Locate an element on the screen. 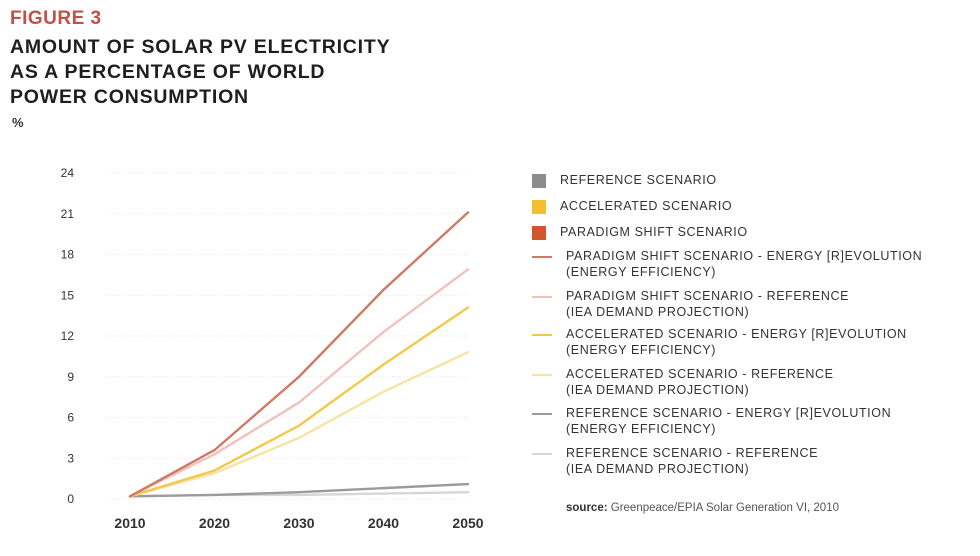 Image resolution: width=980 pixels, height=556 pixels. y-tick-label: 3 is located at coordinates (70, 458).